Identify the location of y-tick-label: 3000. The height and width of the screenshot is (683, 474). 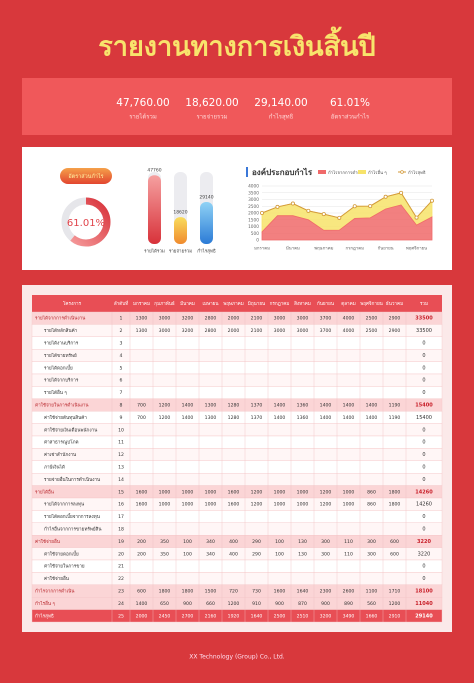
(253, 200).